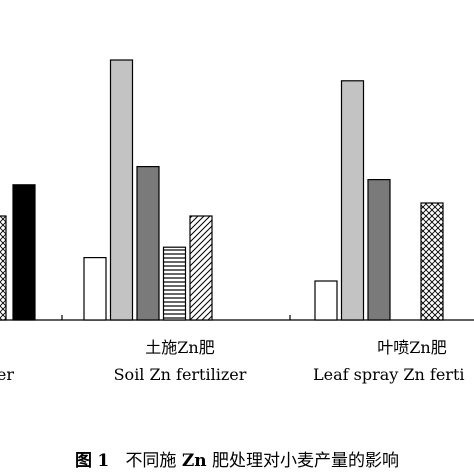 The image size is (474, 474). I want to click on bar-horizontal, so click(174, 283).